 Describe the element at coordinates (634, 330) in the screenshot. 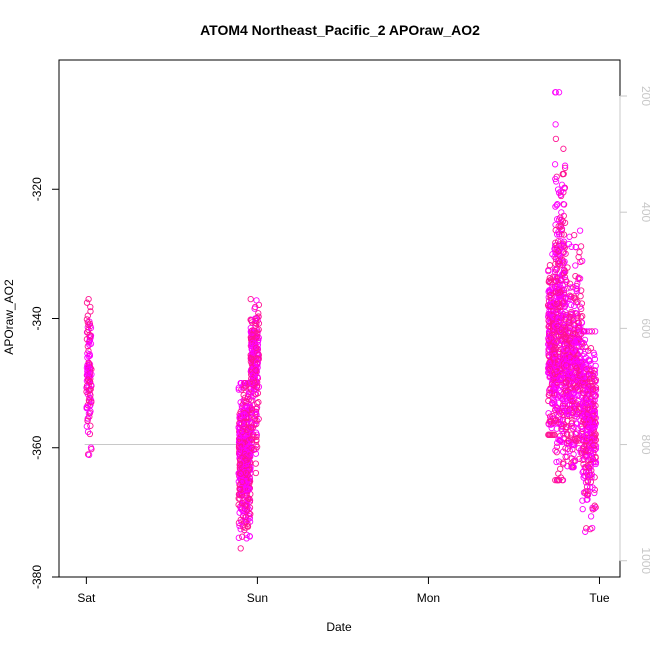

I see `right-y-axis: 200 400 600 800 1000` at that location.